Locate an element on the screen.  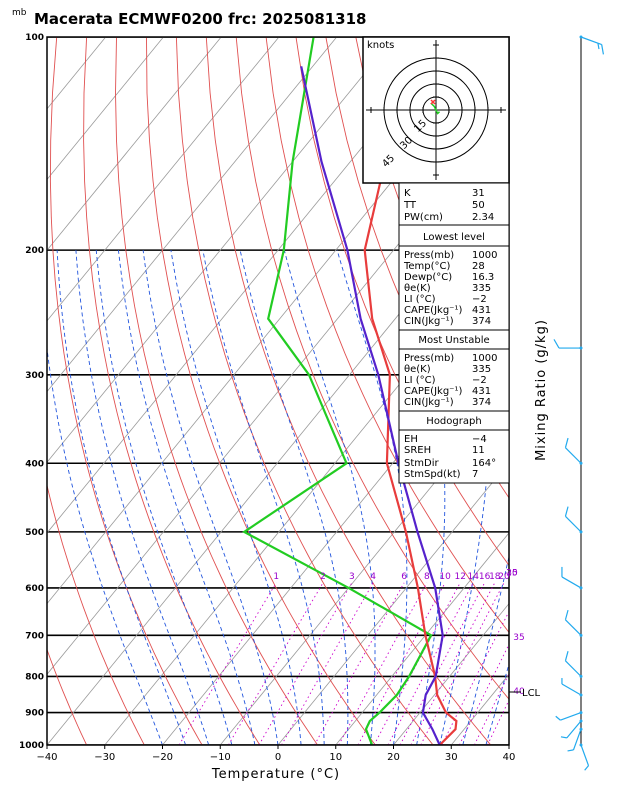
index-pw-value: 2.34 is located at coordinates (483, 217).